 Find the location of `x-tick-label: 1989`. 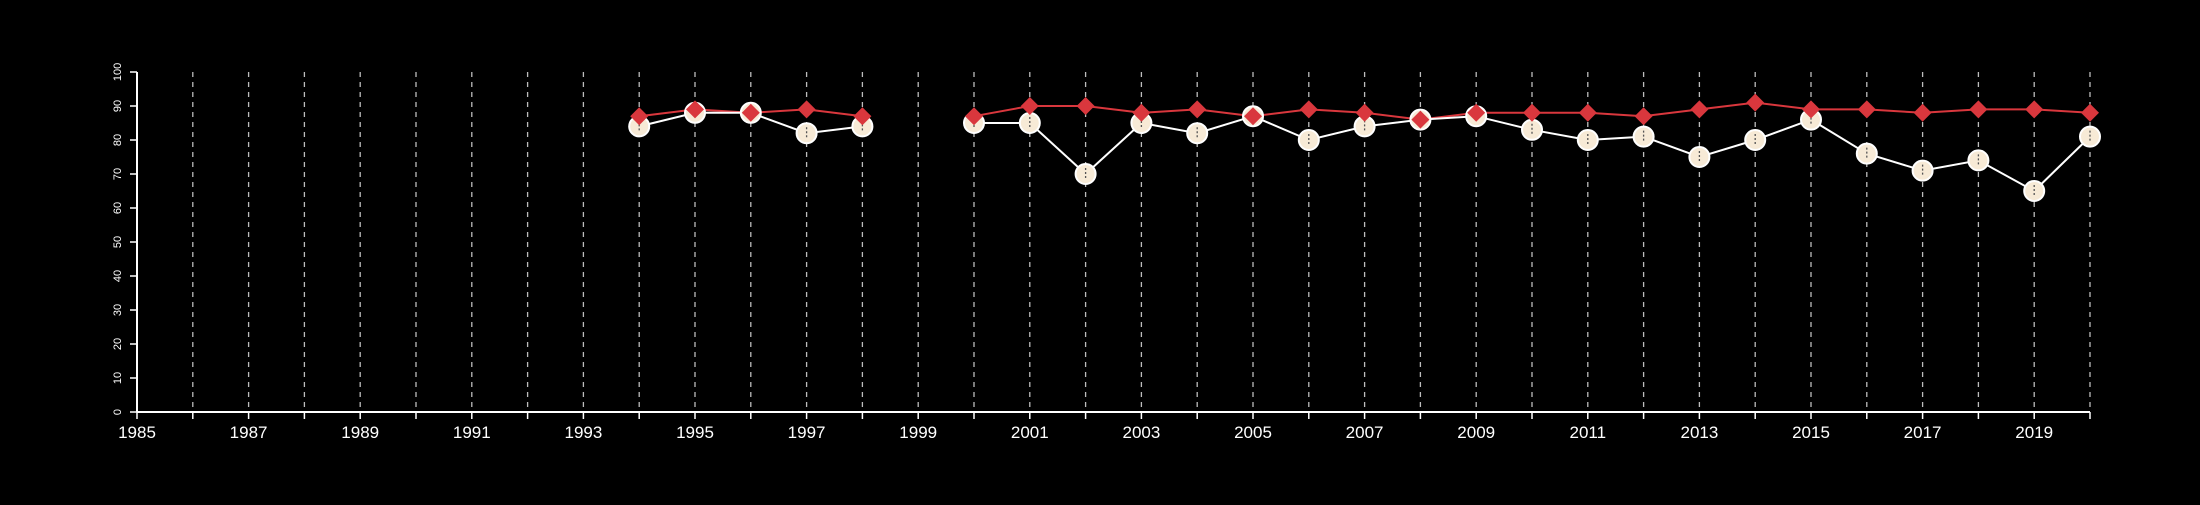

x-tick-label: 1989 is located at coordinates (360, 432).